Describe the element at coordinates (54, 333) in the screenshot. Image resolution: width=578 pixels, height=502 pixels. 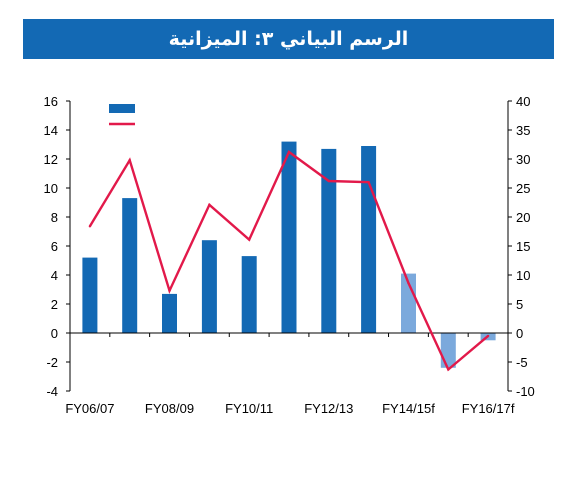
I see `y-left-tick-label: 0` at that location.